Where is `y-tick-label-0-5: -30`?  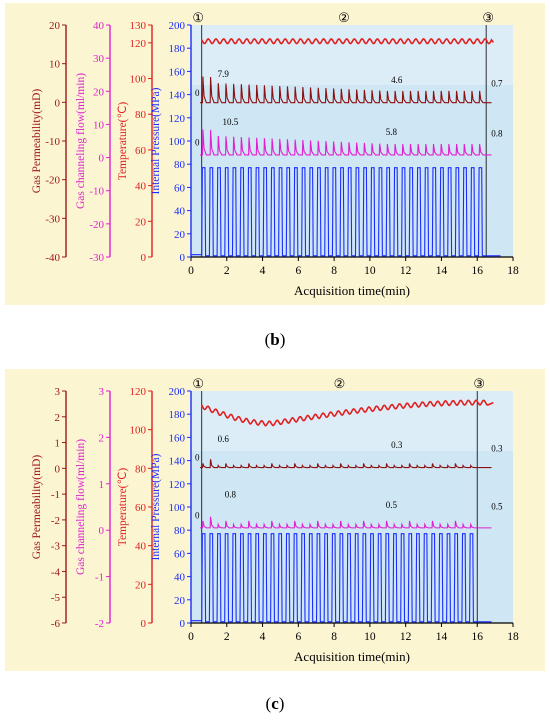 y-tick-label-0-5: -30 is located at coordinates (52, 219).